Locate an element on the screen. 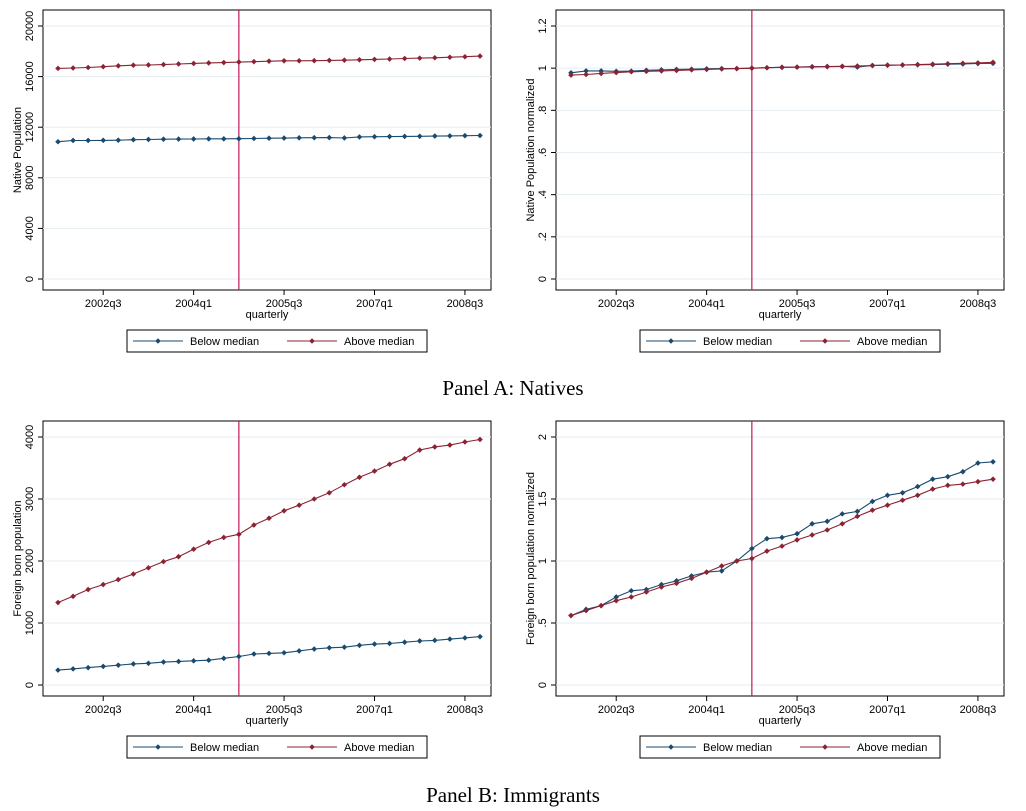 The width and height of the screenshot is (1026, 811). y-tick-label: 8000 is located at coordinates (30, 178).